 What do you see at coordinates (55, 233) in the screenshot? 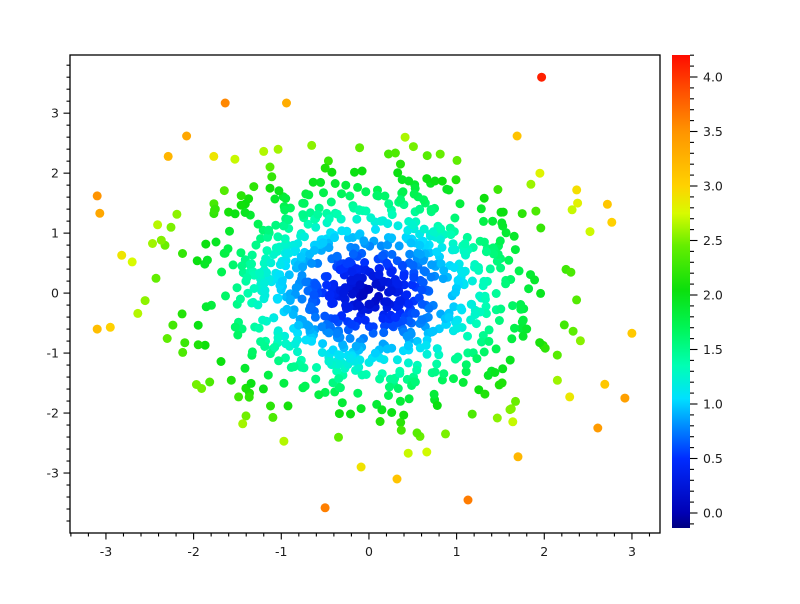
I see `y-tick-label: 1` at bounding box center [55, 233].